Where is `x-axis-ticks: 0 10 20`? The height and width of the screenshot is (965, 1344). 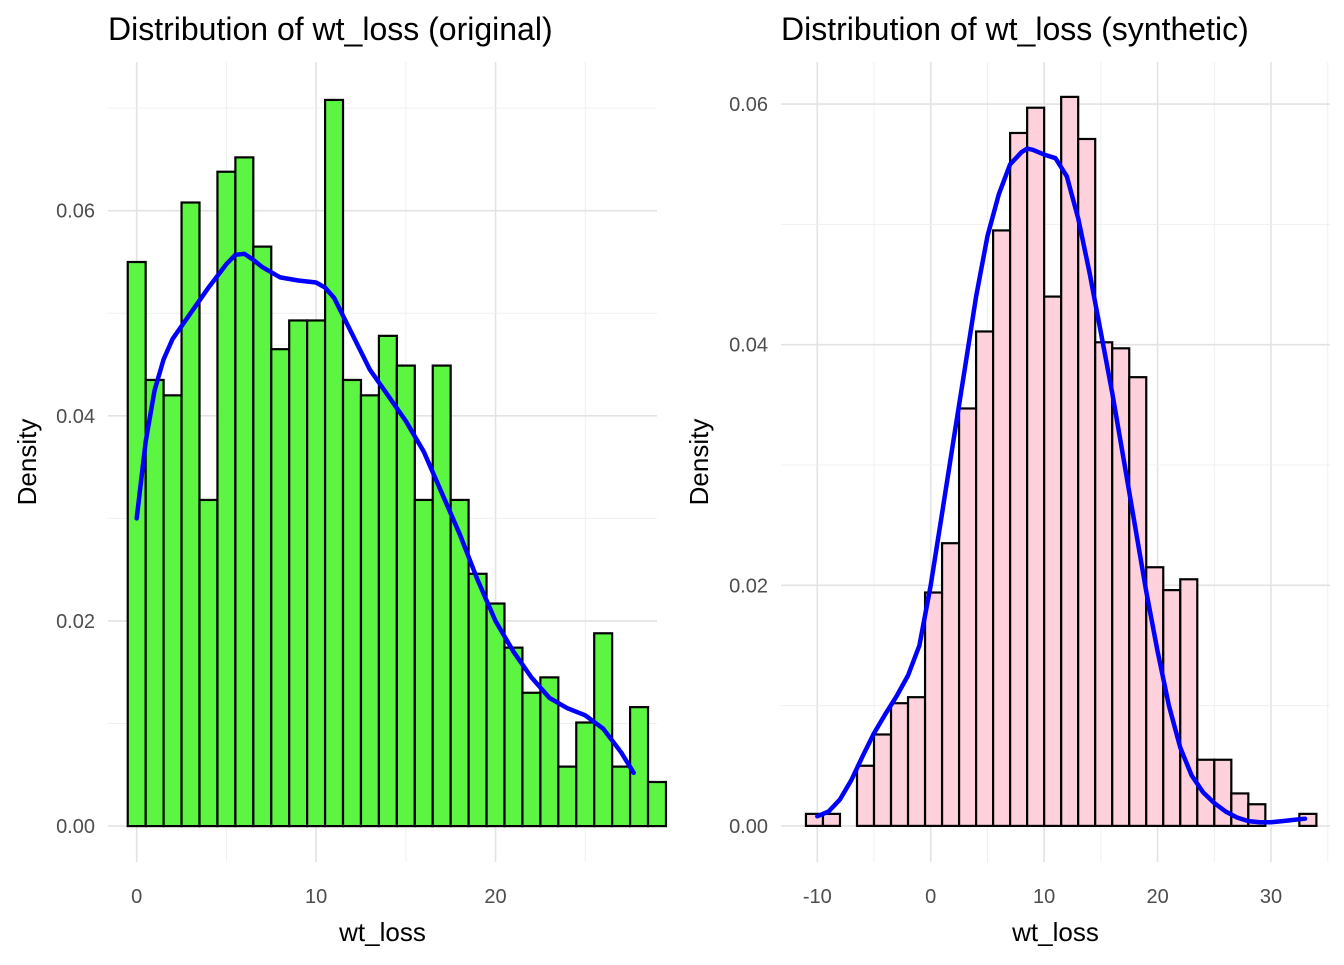
x-axis-ticks: 0 10 20 is located at coordinates (319, 897).